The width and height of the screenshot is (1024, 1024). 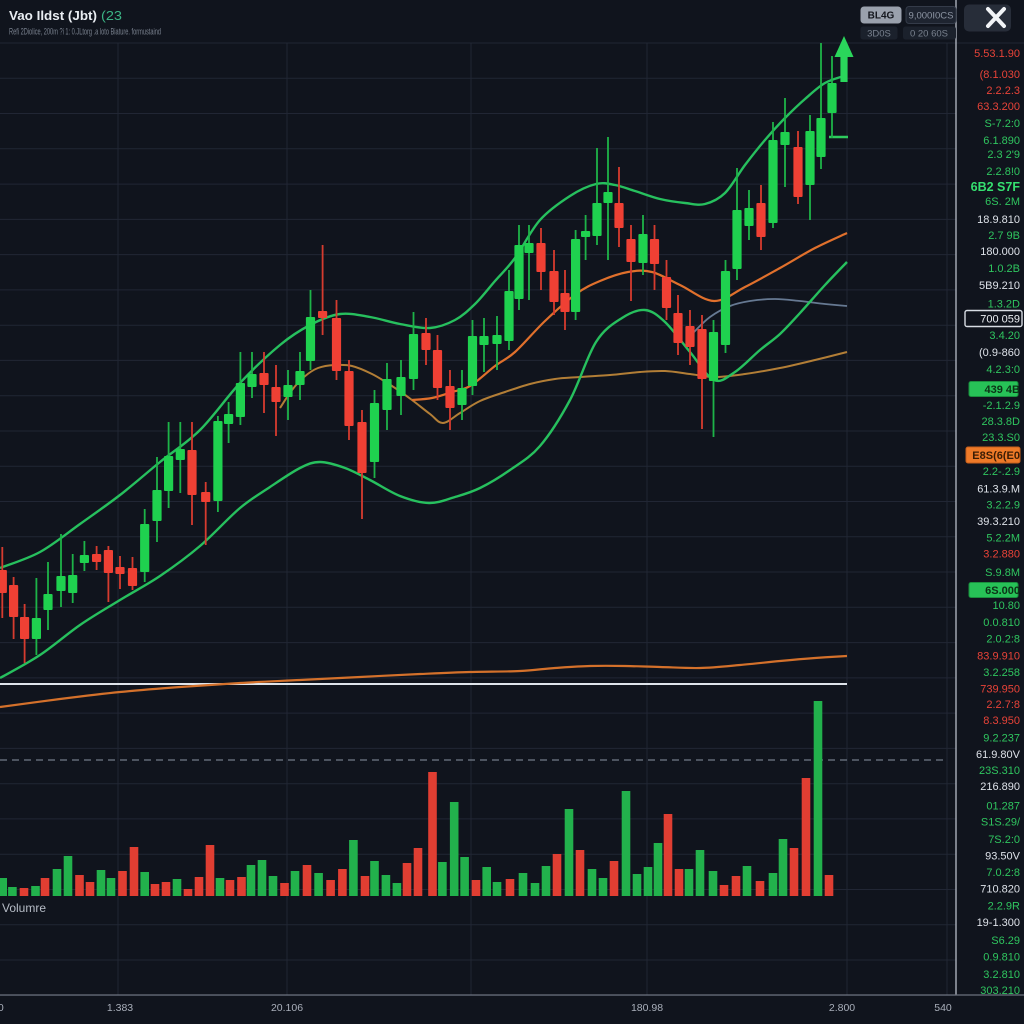 What do you see at coordinates (1004, 269) in the screenshot?
I see `svg-text: 1.0.2B` at bounding box center [1004, 269].